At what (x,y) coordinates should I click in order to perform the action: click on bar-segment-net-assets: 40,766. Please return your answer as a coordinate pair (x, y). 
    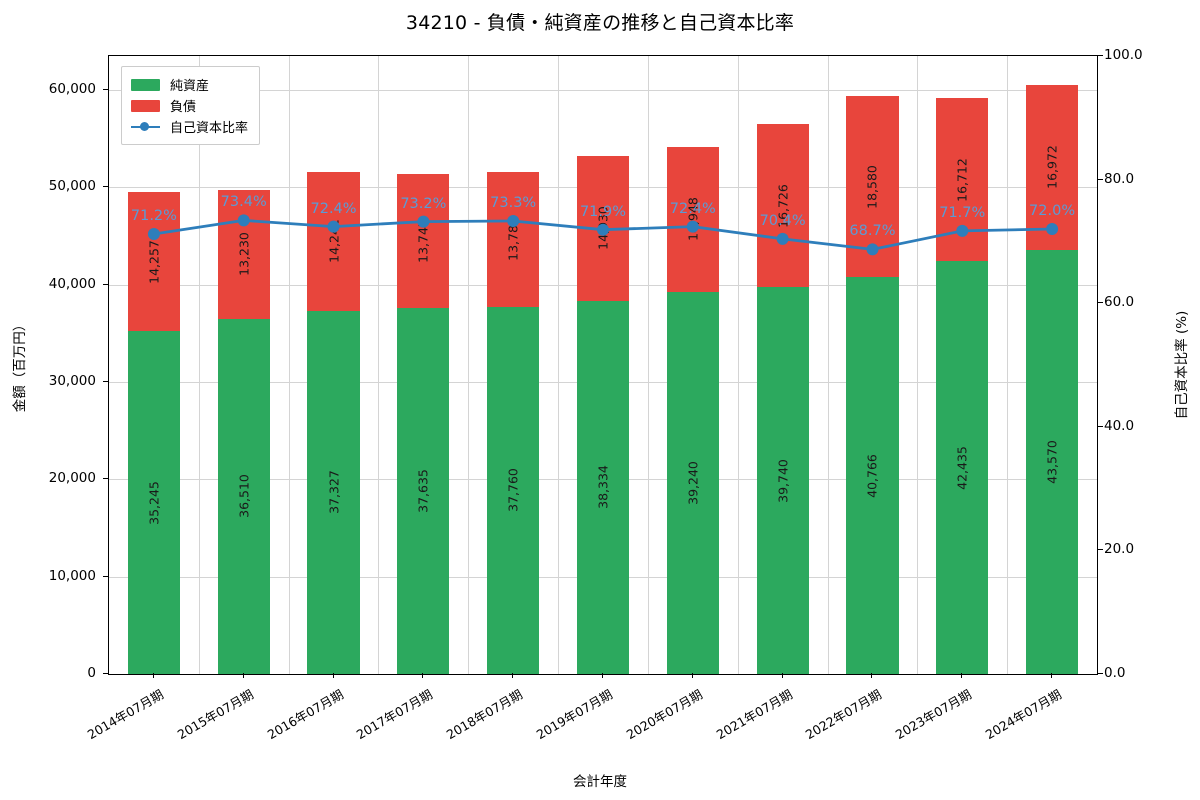
    Looking at the image, I should click on (872, 475).